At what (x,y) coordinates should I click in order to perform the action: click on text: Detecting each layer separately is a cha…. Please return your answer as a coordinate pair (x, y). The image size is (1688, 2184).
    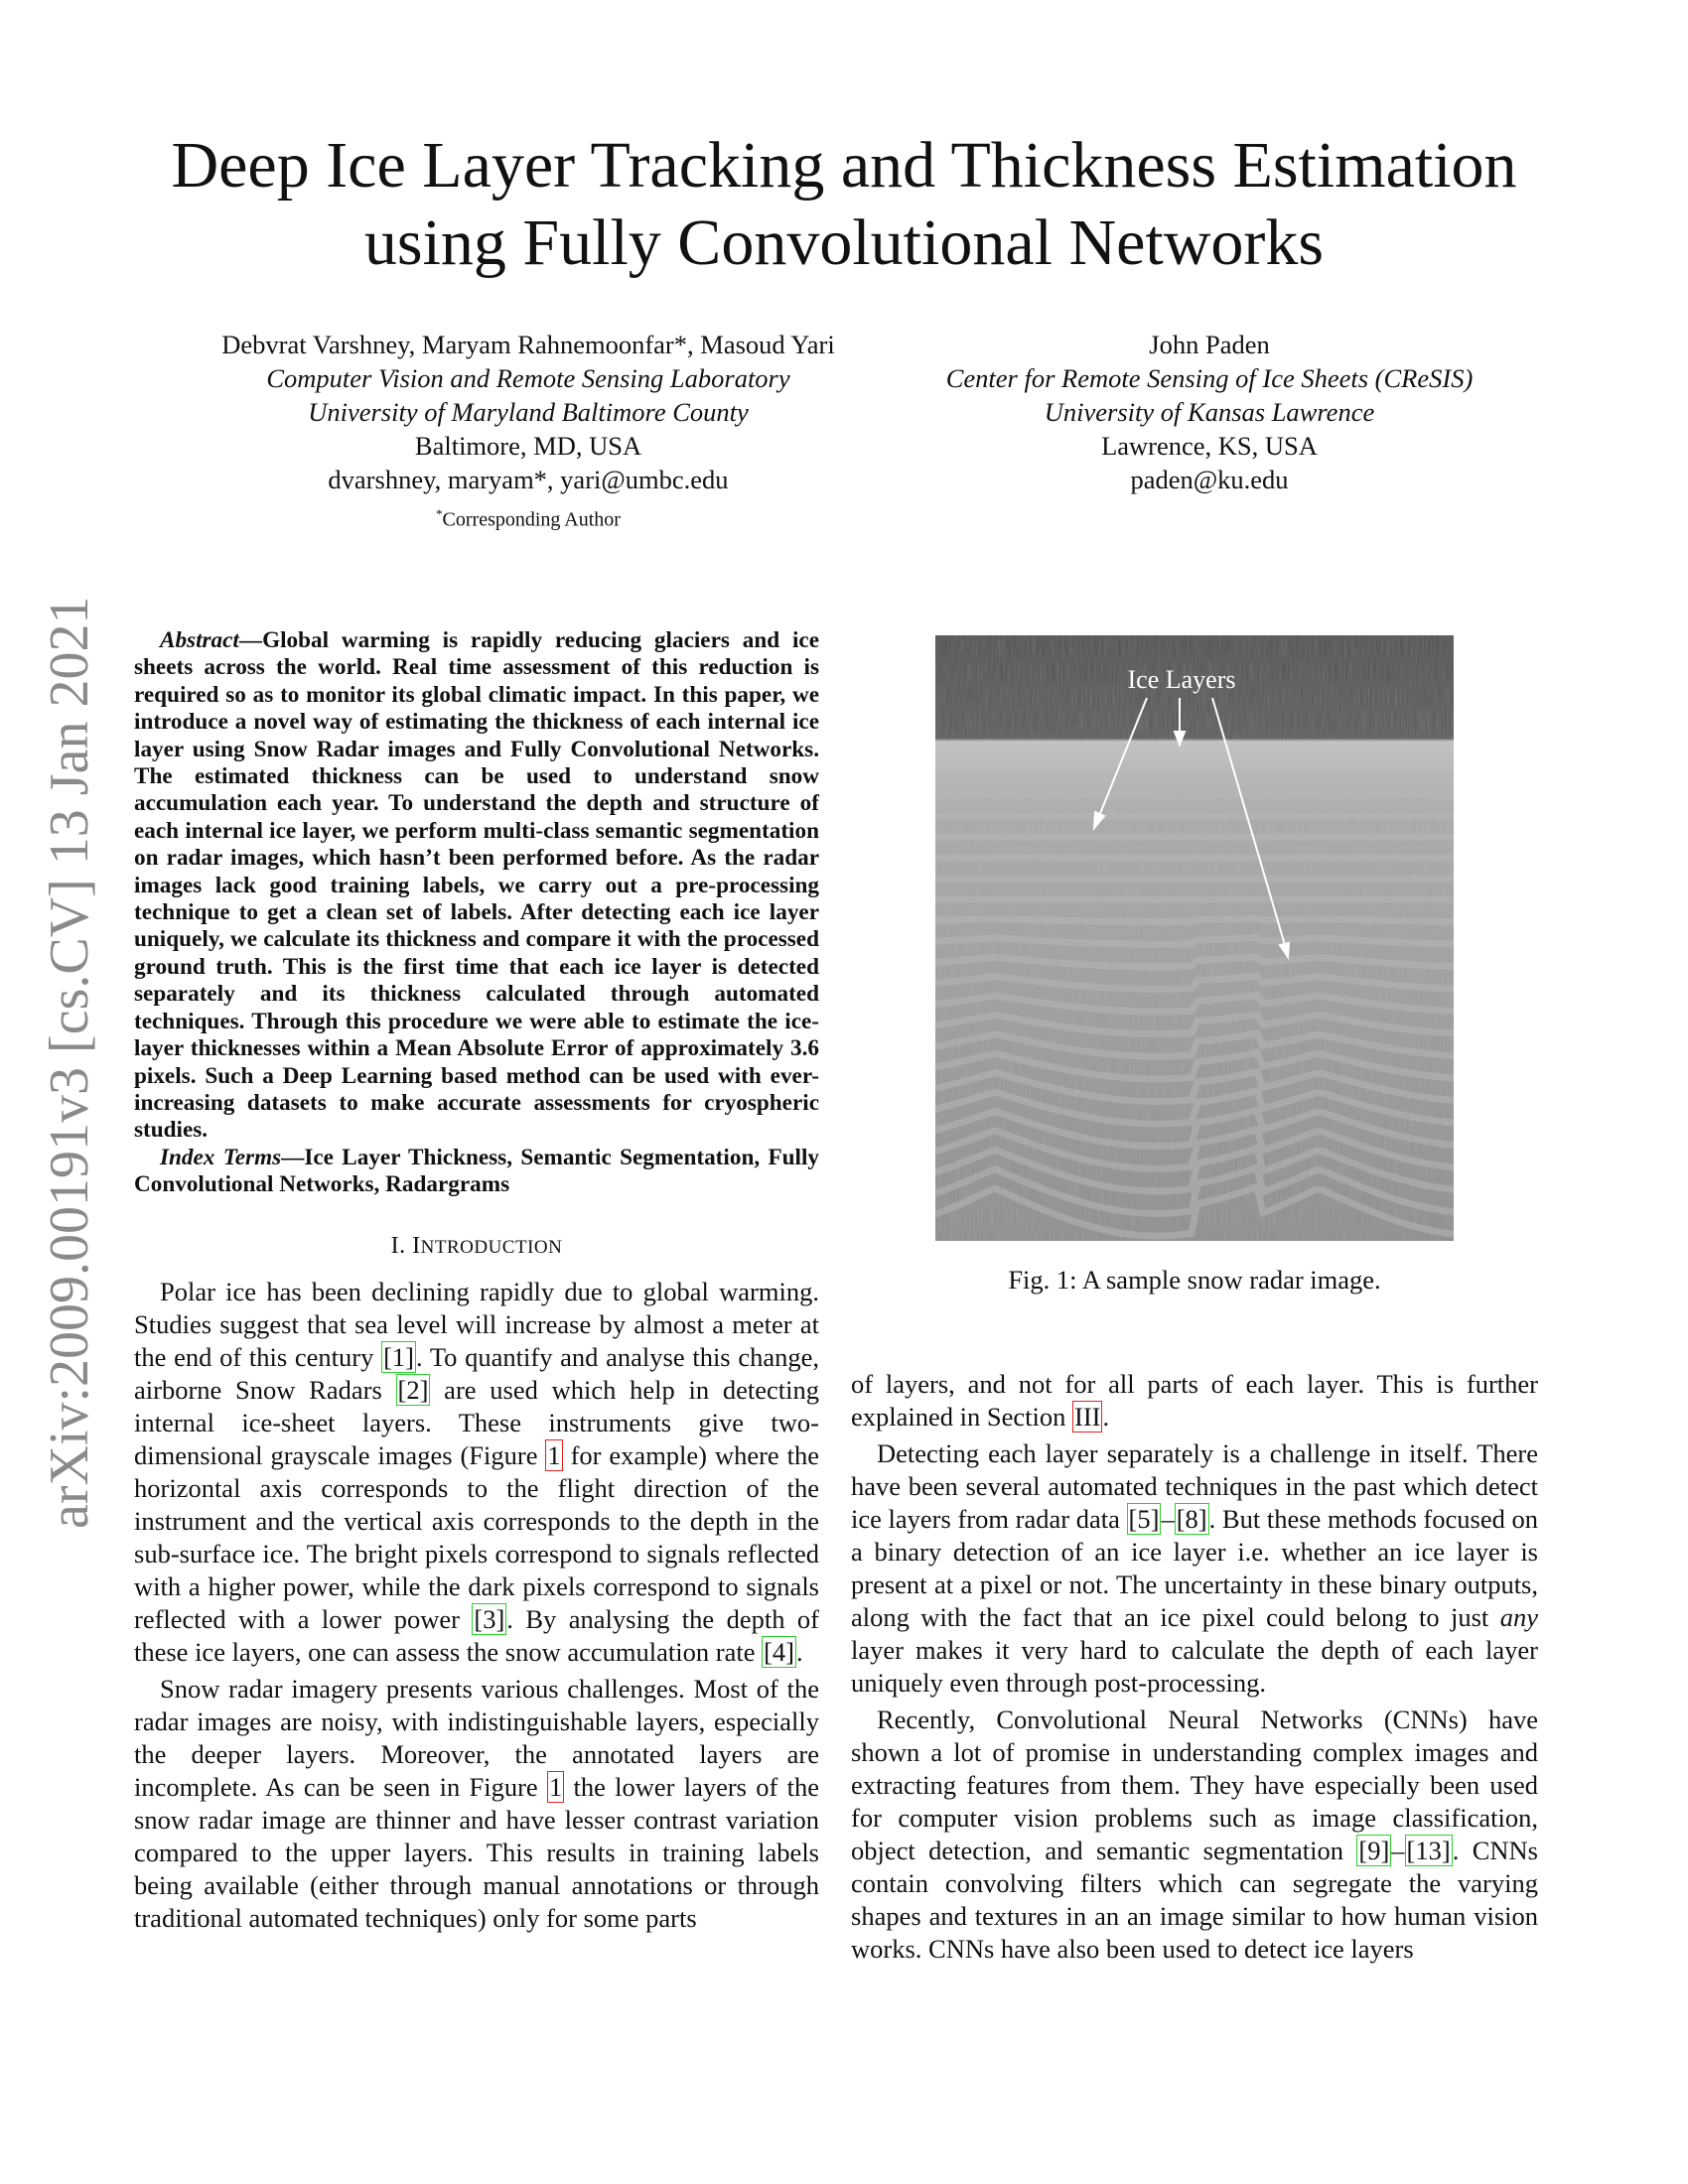
    Looking at the image, I should click on (1194, 1486).